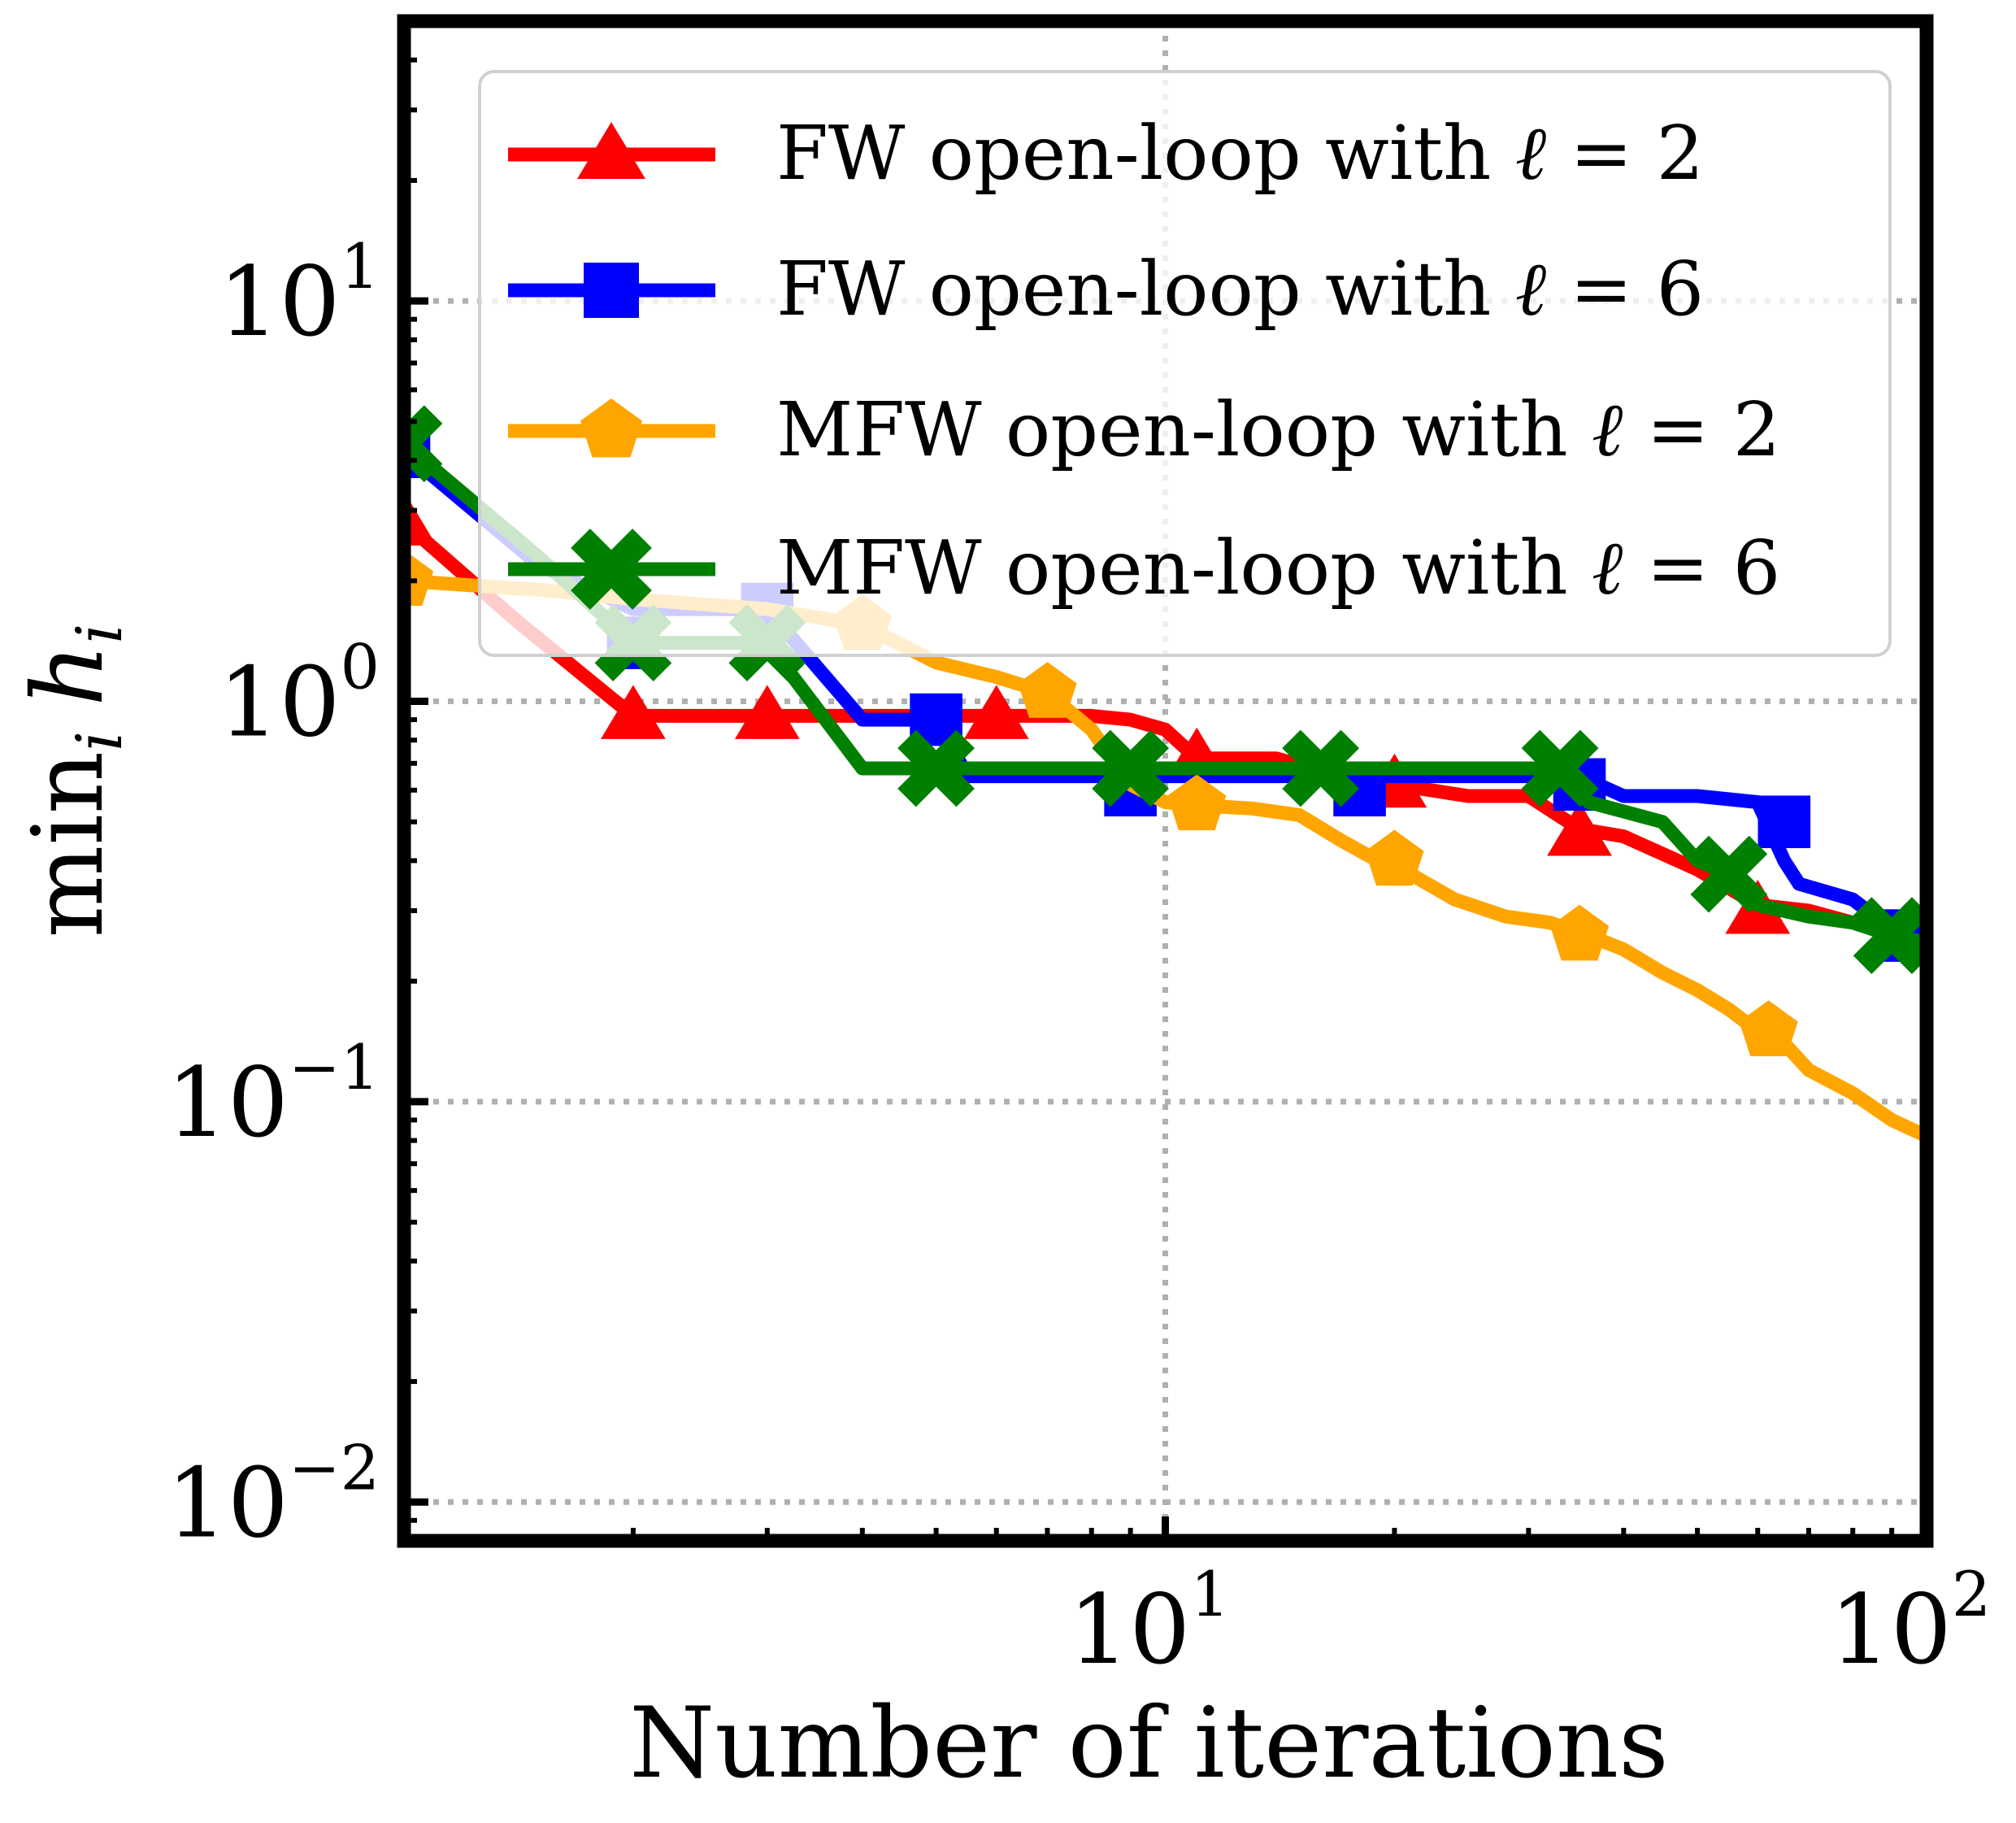 This screenshot has width=2016, height=1823. What do you see at coordinates (273, 1095) in the screenshot?
I see `y-tick-label-2: 10⁻¹` at bounding box center [273, 1095].